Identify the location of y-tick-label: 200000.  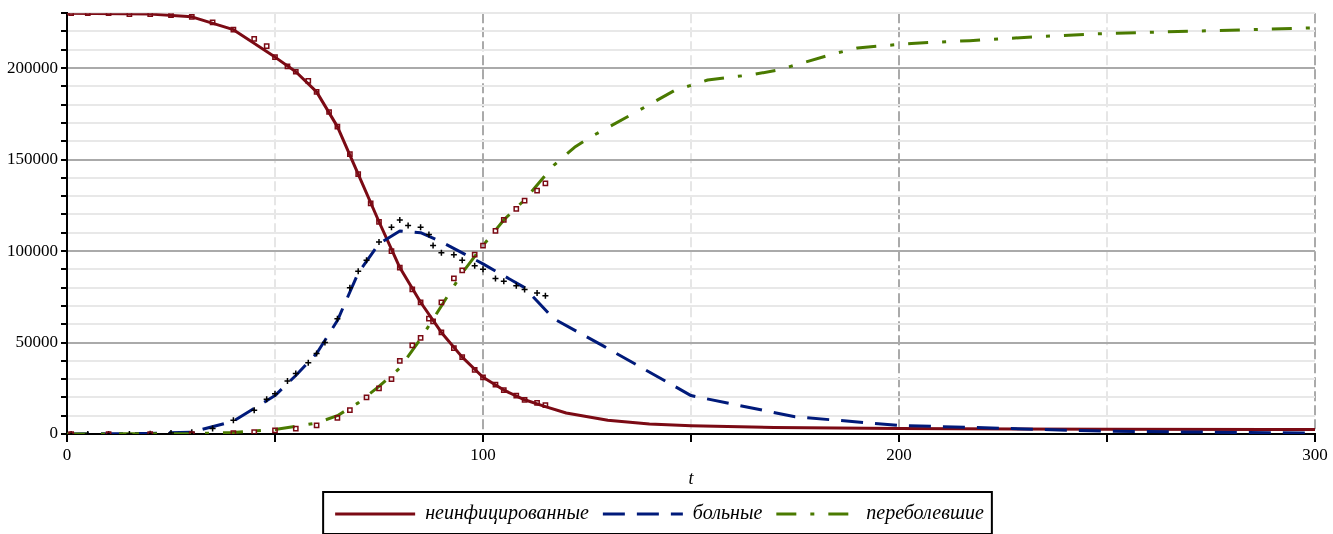
(32, 67).